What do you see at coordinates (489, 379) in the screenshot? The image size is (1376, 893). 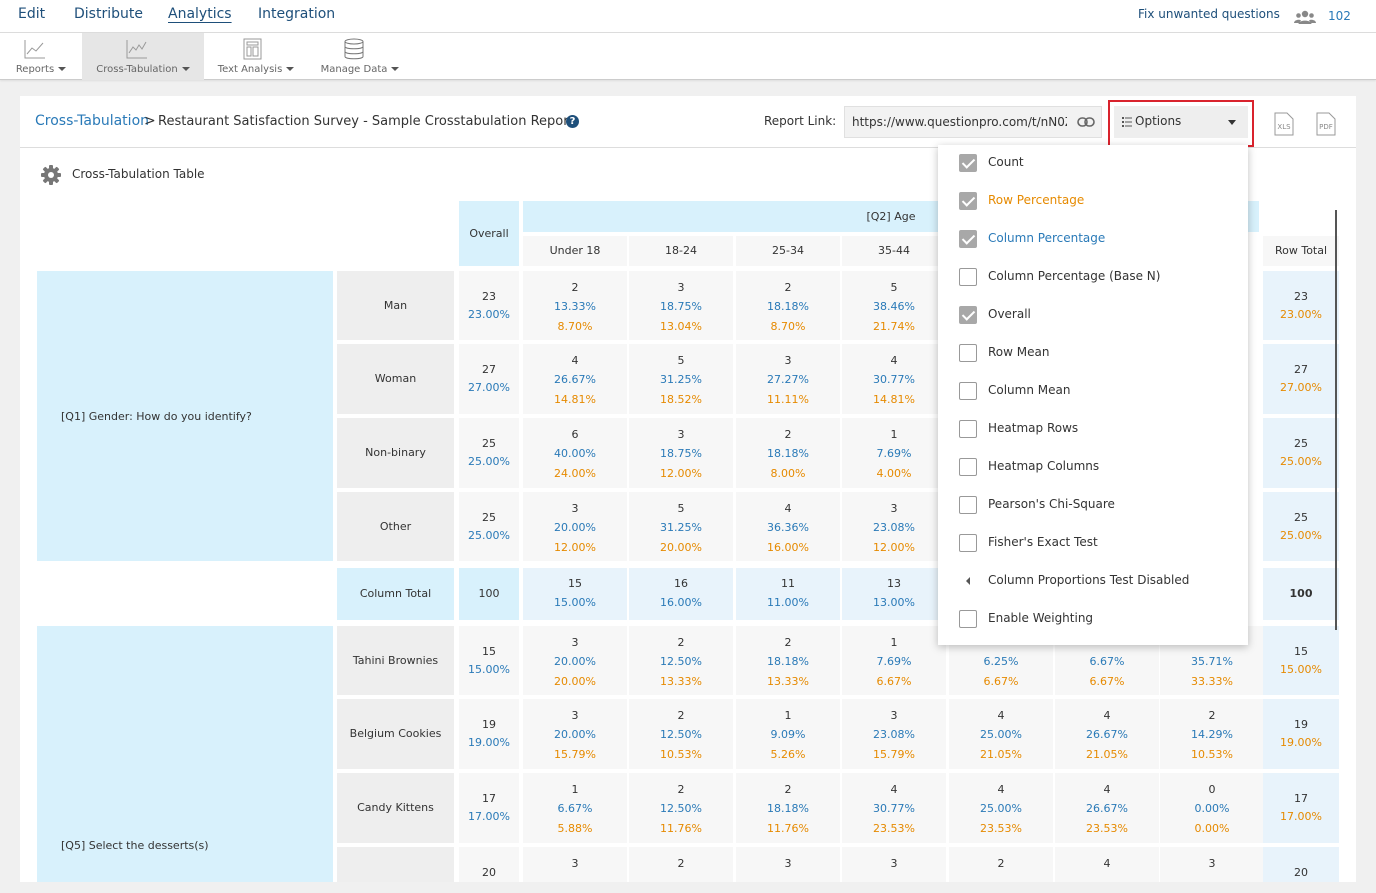 I see `overall-cell: 27 27.00%` at bounding box center [489, 379].